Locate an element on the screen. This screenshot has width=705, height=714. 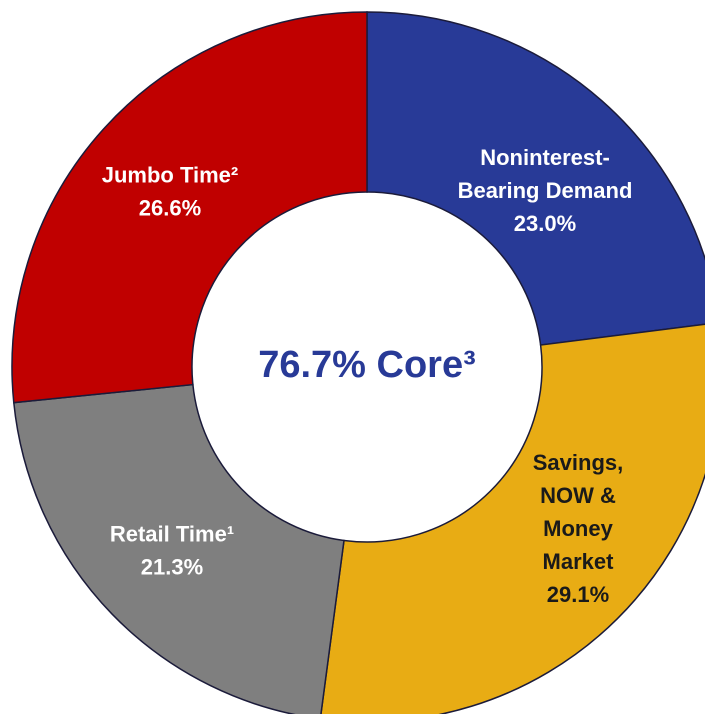
slice-label: Retail Time¹ is located at coordinates (172, 533).